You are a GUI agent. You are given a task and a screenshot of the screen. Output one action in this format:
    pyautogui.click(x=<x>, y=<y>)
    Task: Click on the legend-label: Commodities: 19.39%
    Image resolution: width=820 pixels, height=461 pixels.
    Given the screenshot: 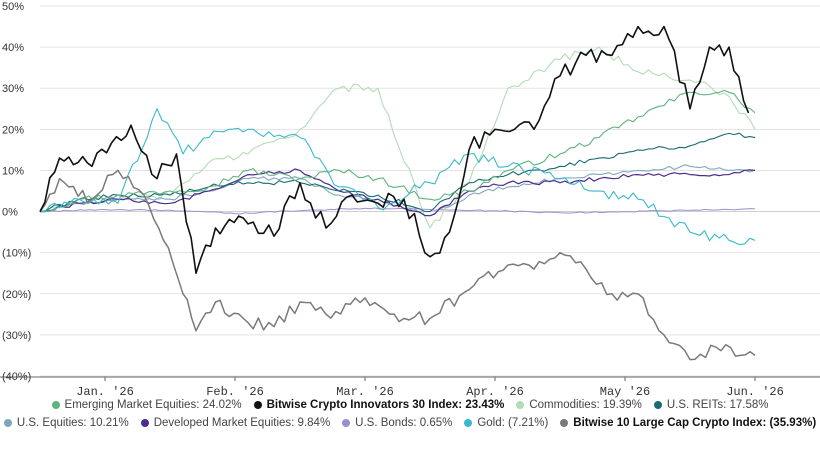 What is the action you would take?
    pyautogui.click(x=585, y=405)
    